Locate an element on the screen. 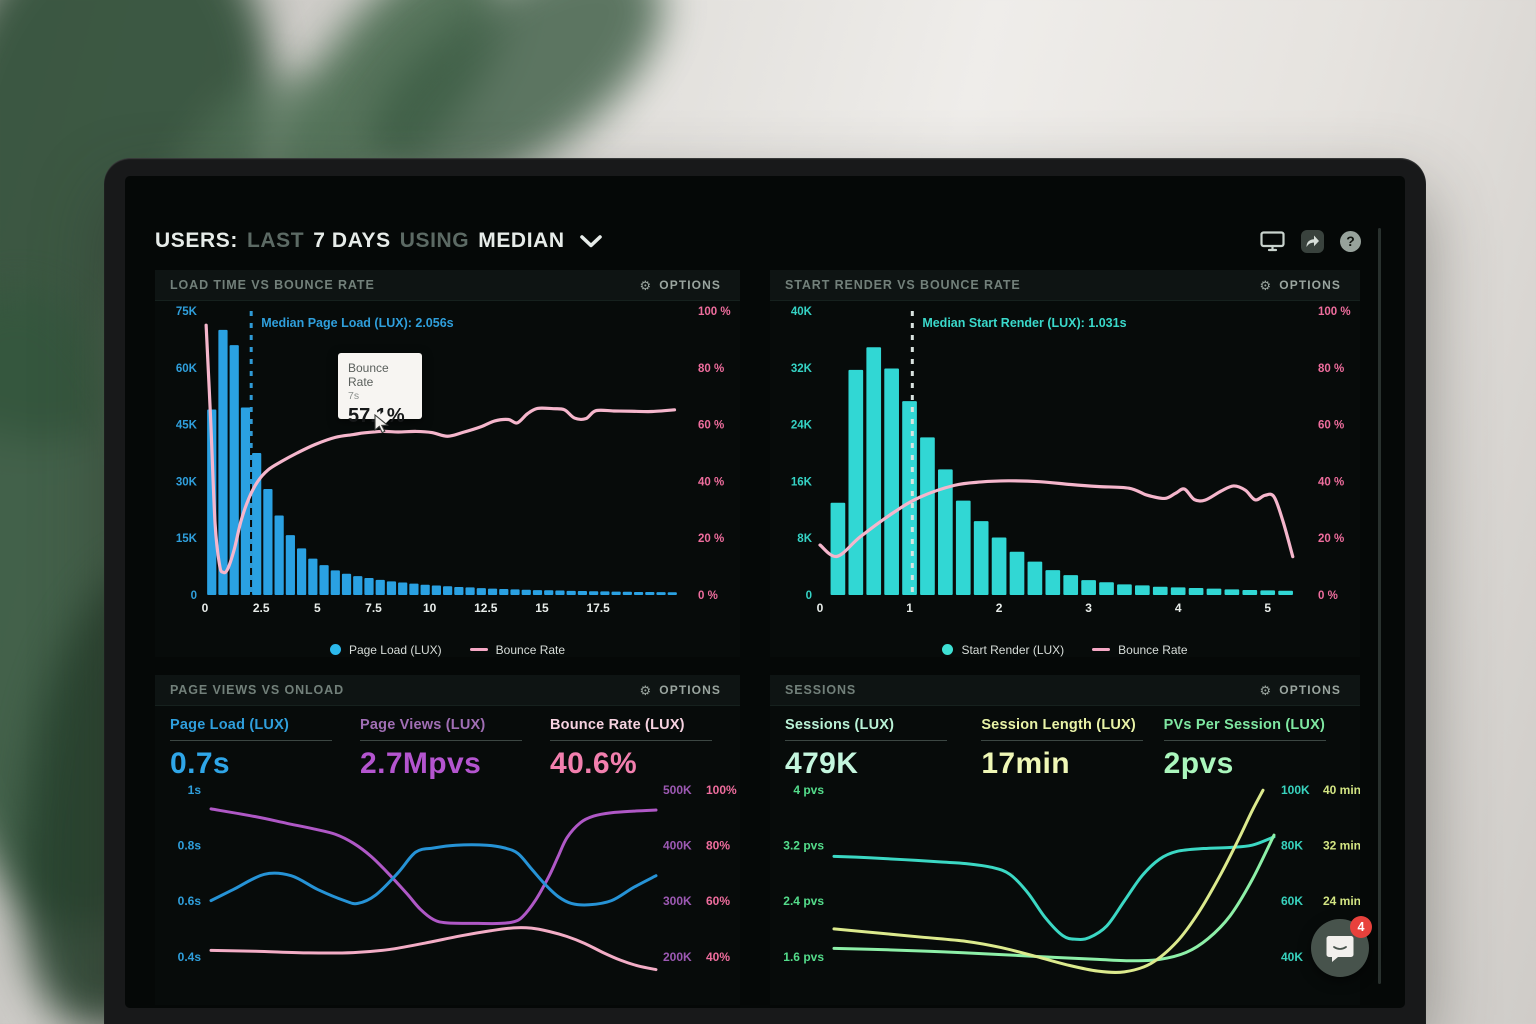 This screenshot has width=1536, height=1024. metric-value: 17min is located at coordinates (1026, 763).